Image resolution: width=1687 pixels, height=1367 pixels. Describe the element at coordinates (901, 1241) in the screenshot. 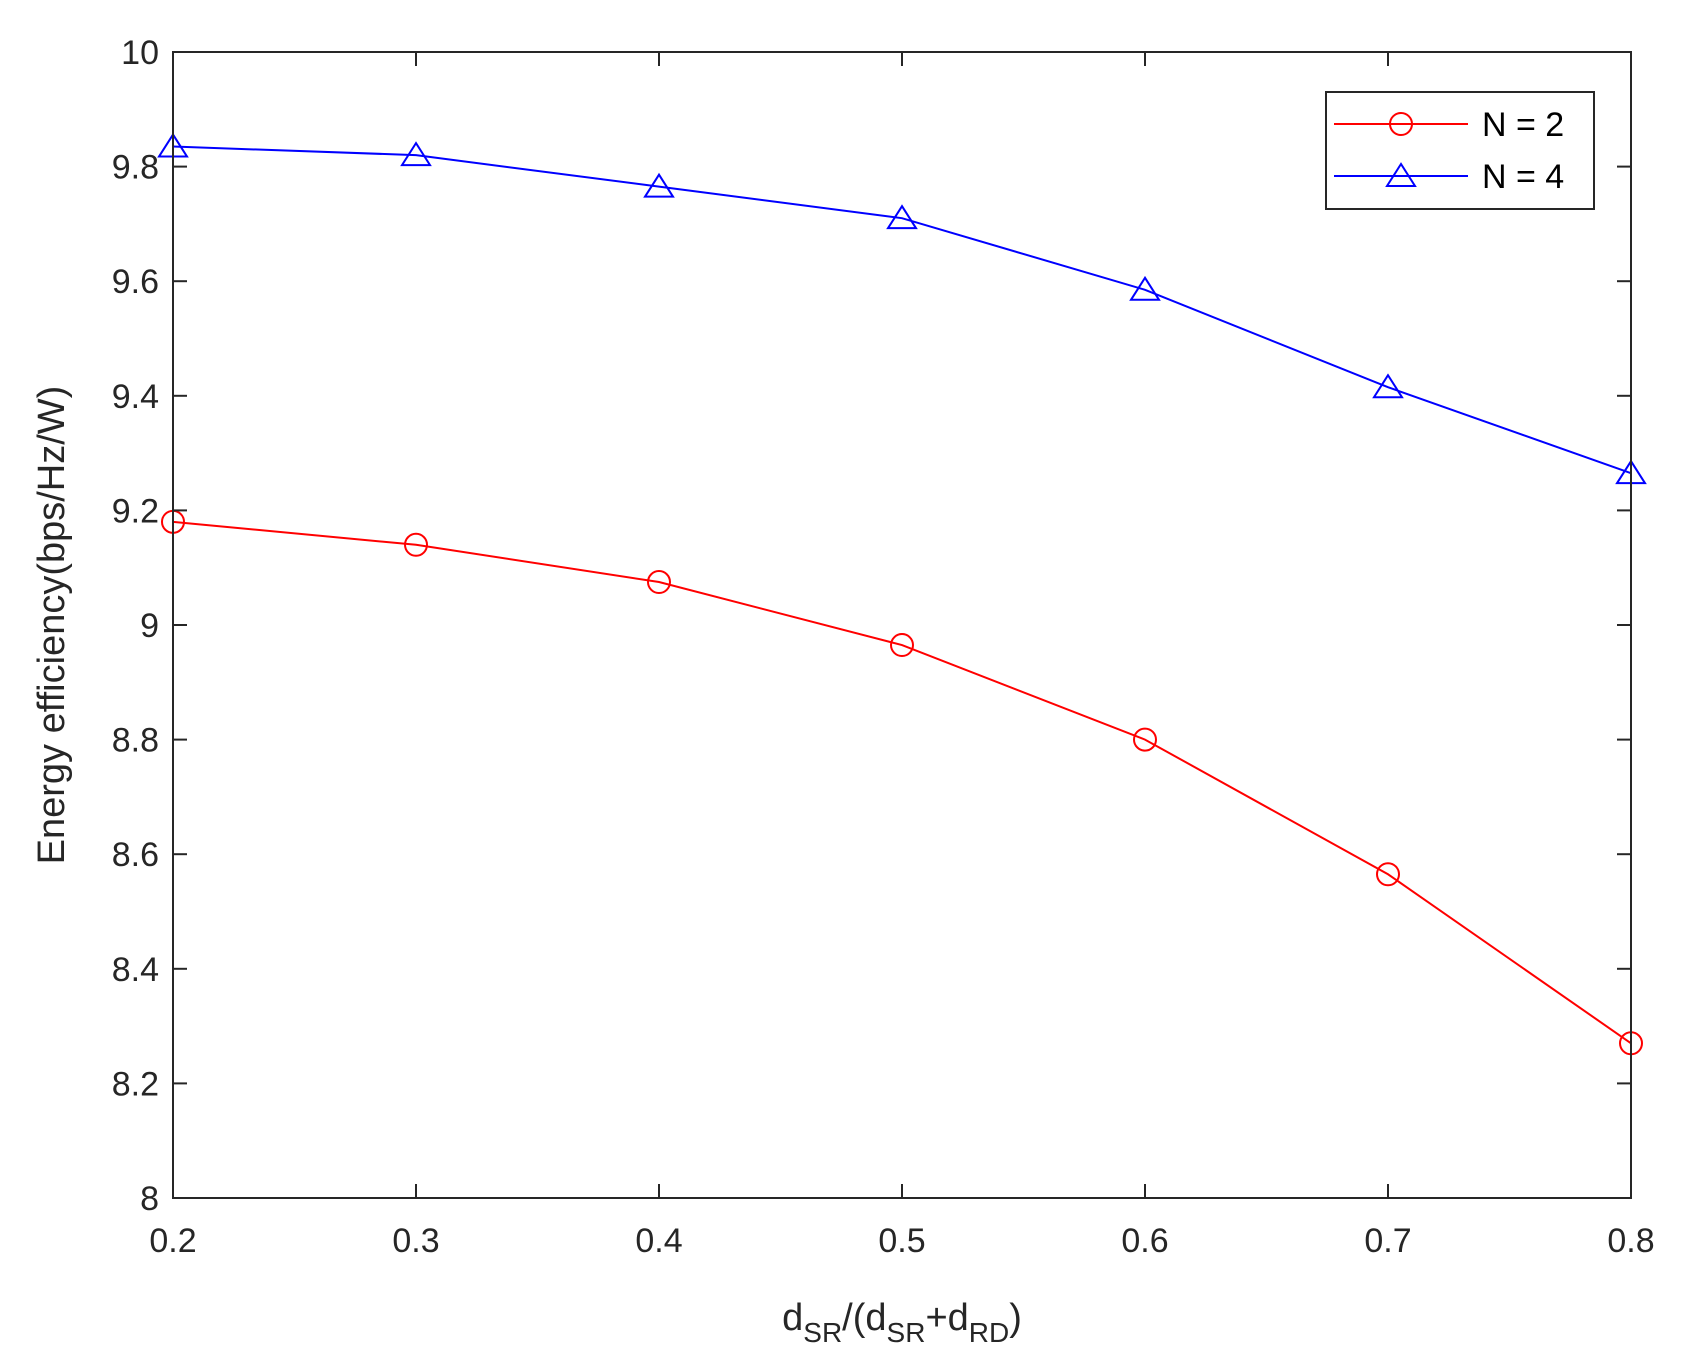

I see `x-tick-label: 0.5` at that location.